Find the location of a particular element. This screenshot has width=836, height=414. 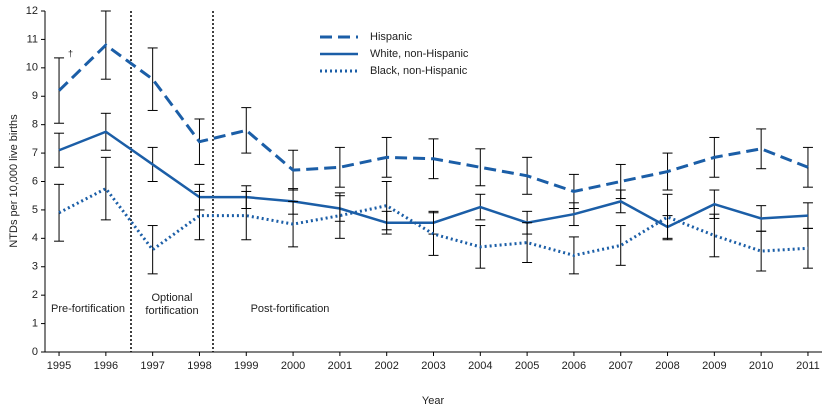

x-axis-title: Year is located at coordinates (433, 401).